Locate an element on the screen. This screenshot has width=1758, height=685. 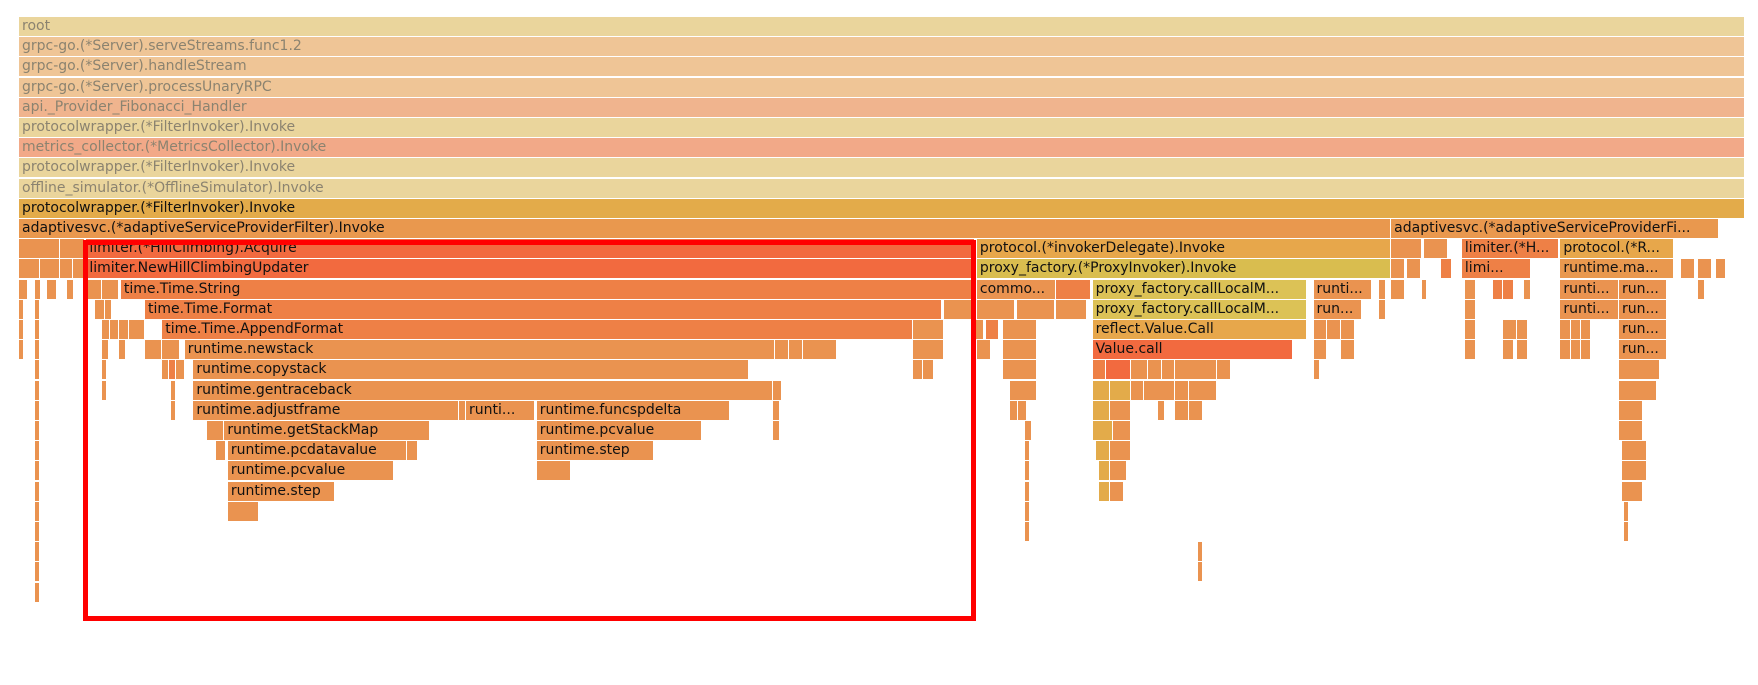
flame-frame: time.Time.AppendFormat is located at coordinates (538, 329).